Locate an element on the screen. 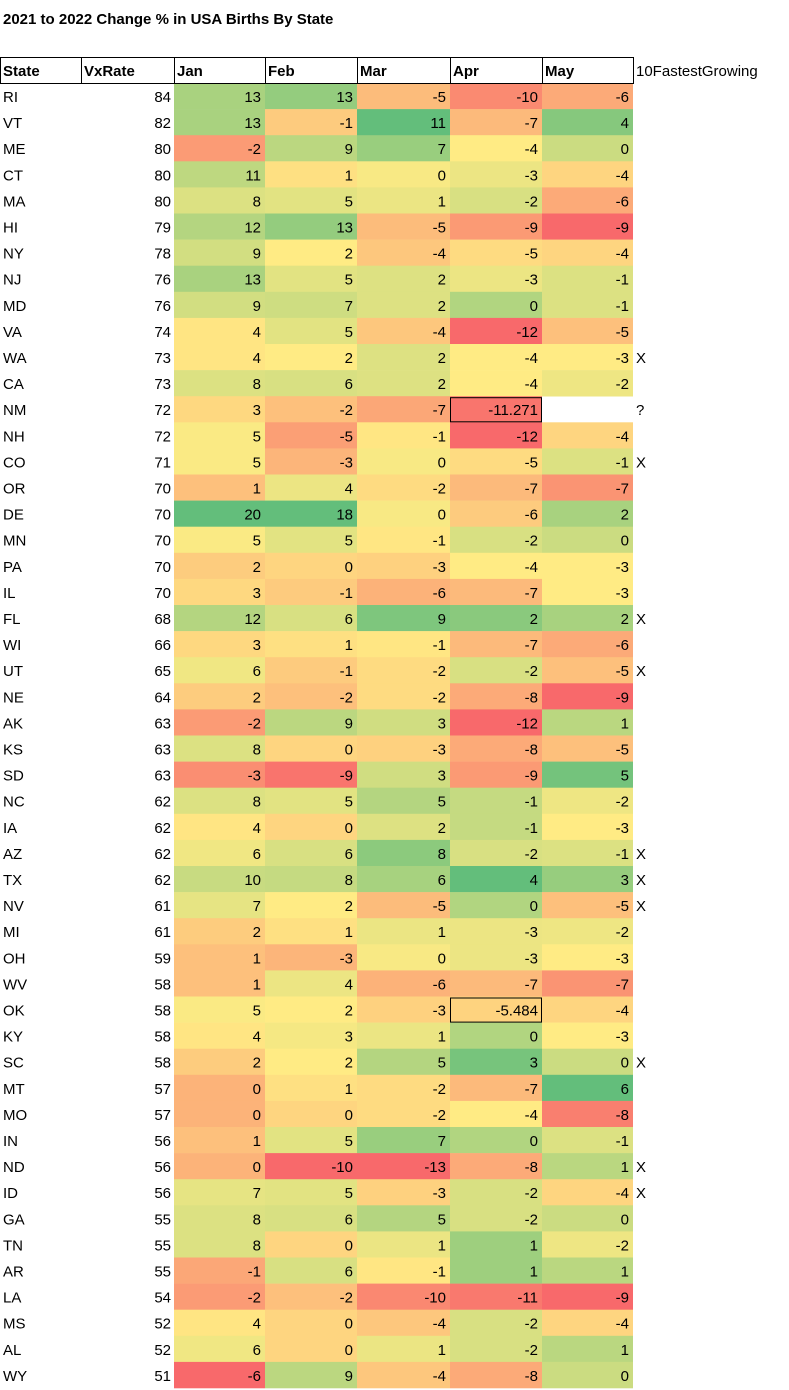 This screenshot has width=789, height=1390. vx-rate-value: 68 is located at coordinates (162, 619).